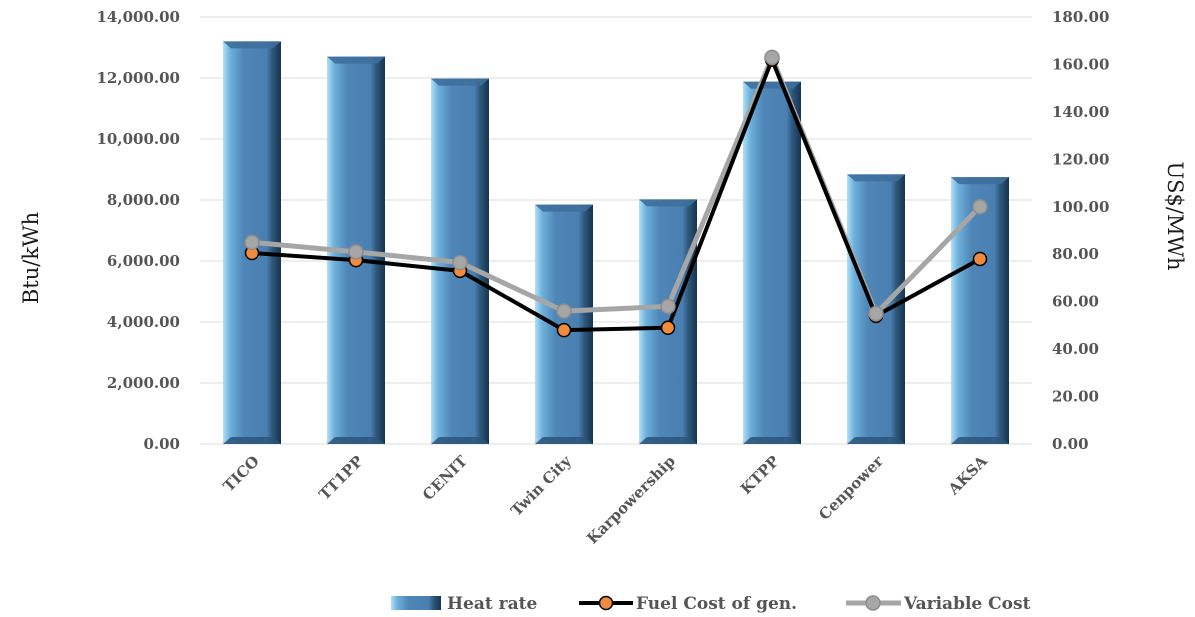 This screenshot has height=617, width=1195. I want to click on legend-label: Fuel Cost of gen., so click(716, 604).